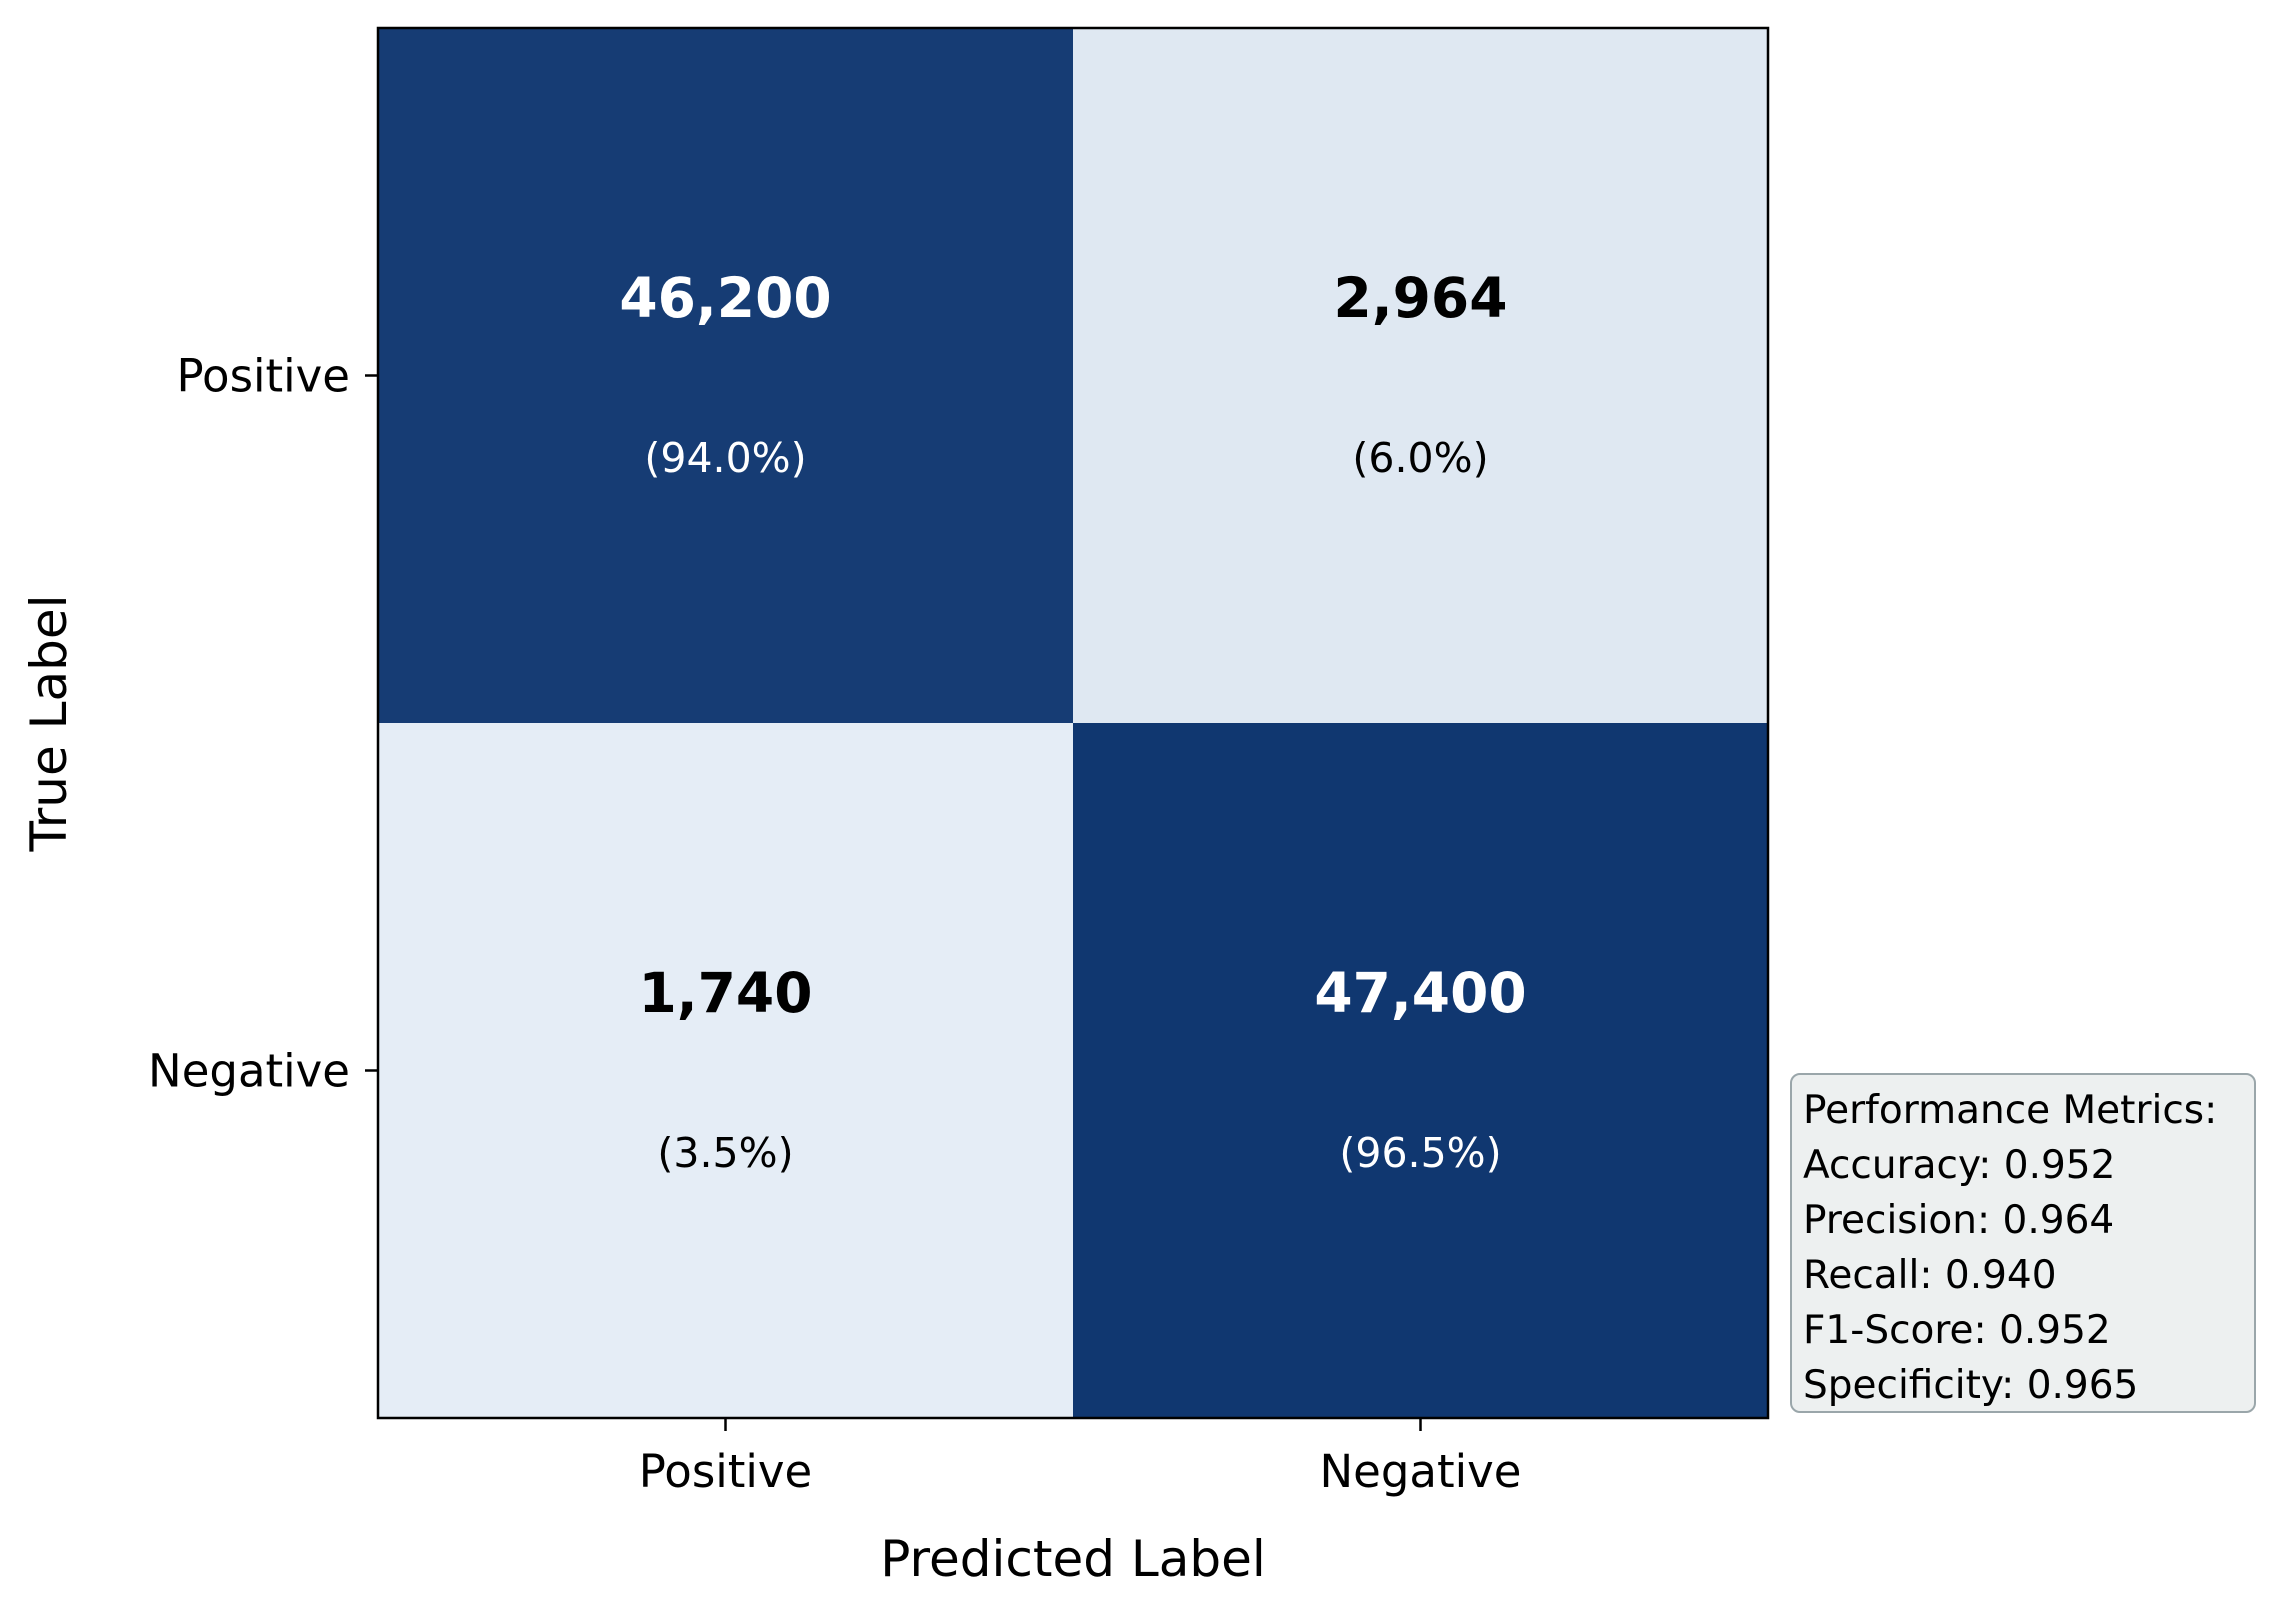 The width and height of the screenshot is (2270, 1616). What do you see at coordinates (2010, 1110) in the screenshot?
I see `metrics-title: Performance Metrics:` at bounding box center [2010, 1110].